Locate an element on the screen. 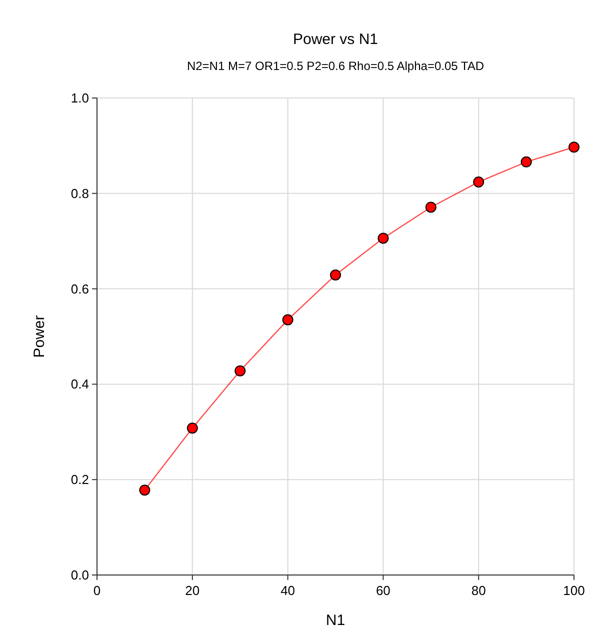 The height and width of the screenshot is (631, 595). x-axis-title: N1 is located at coordinates (336, 620).